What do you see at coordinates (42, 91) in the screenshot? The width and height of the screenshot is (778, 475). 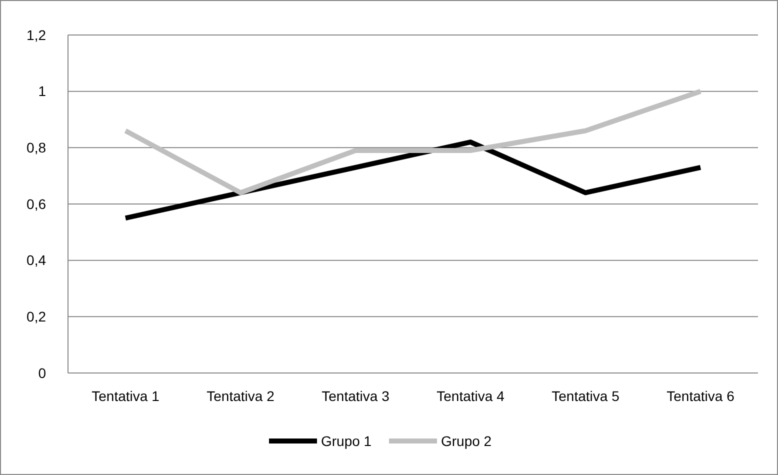 I see `y-tick-label: 1` at bounding box center [42, 91].